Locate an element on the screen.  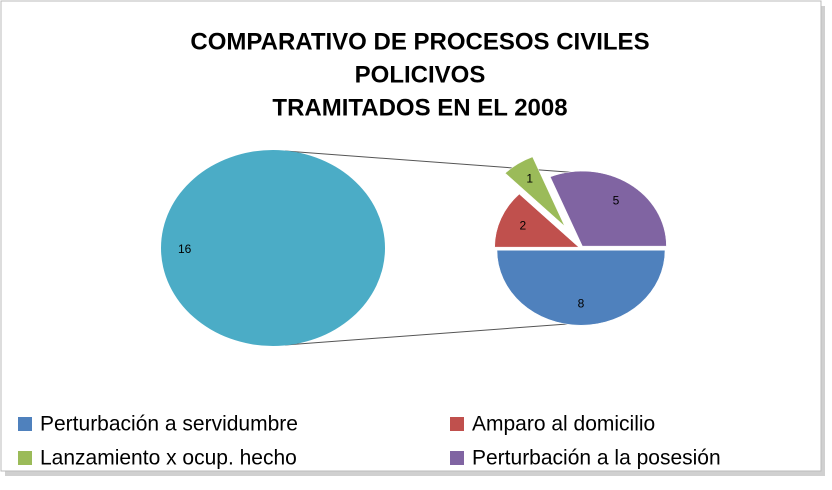
legend-label: Amparo al domicilio is located at coordinates (563, 424).